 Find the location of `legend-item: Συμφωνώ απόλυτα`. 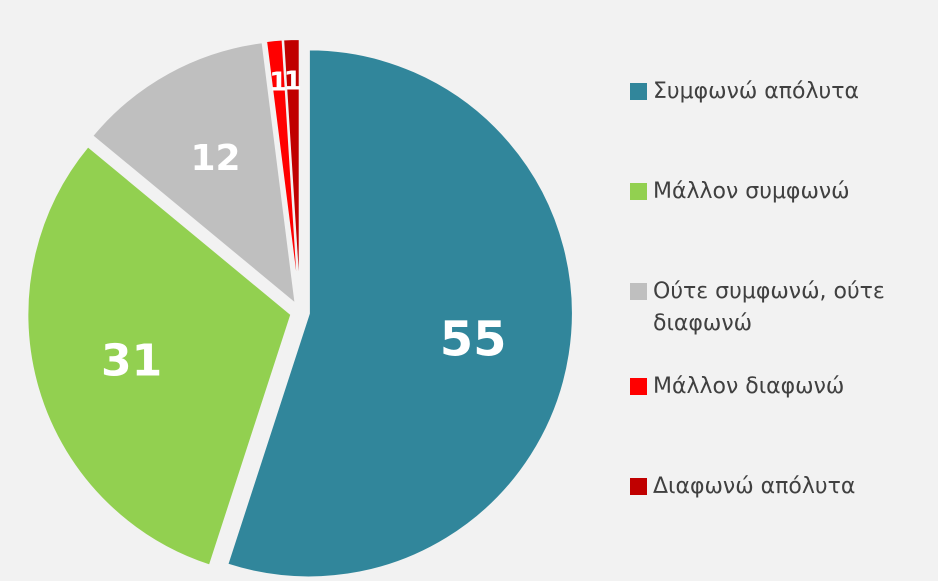

legend-item: Συμφωνώ απόλυτα is located at coordinates (782, 92).